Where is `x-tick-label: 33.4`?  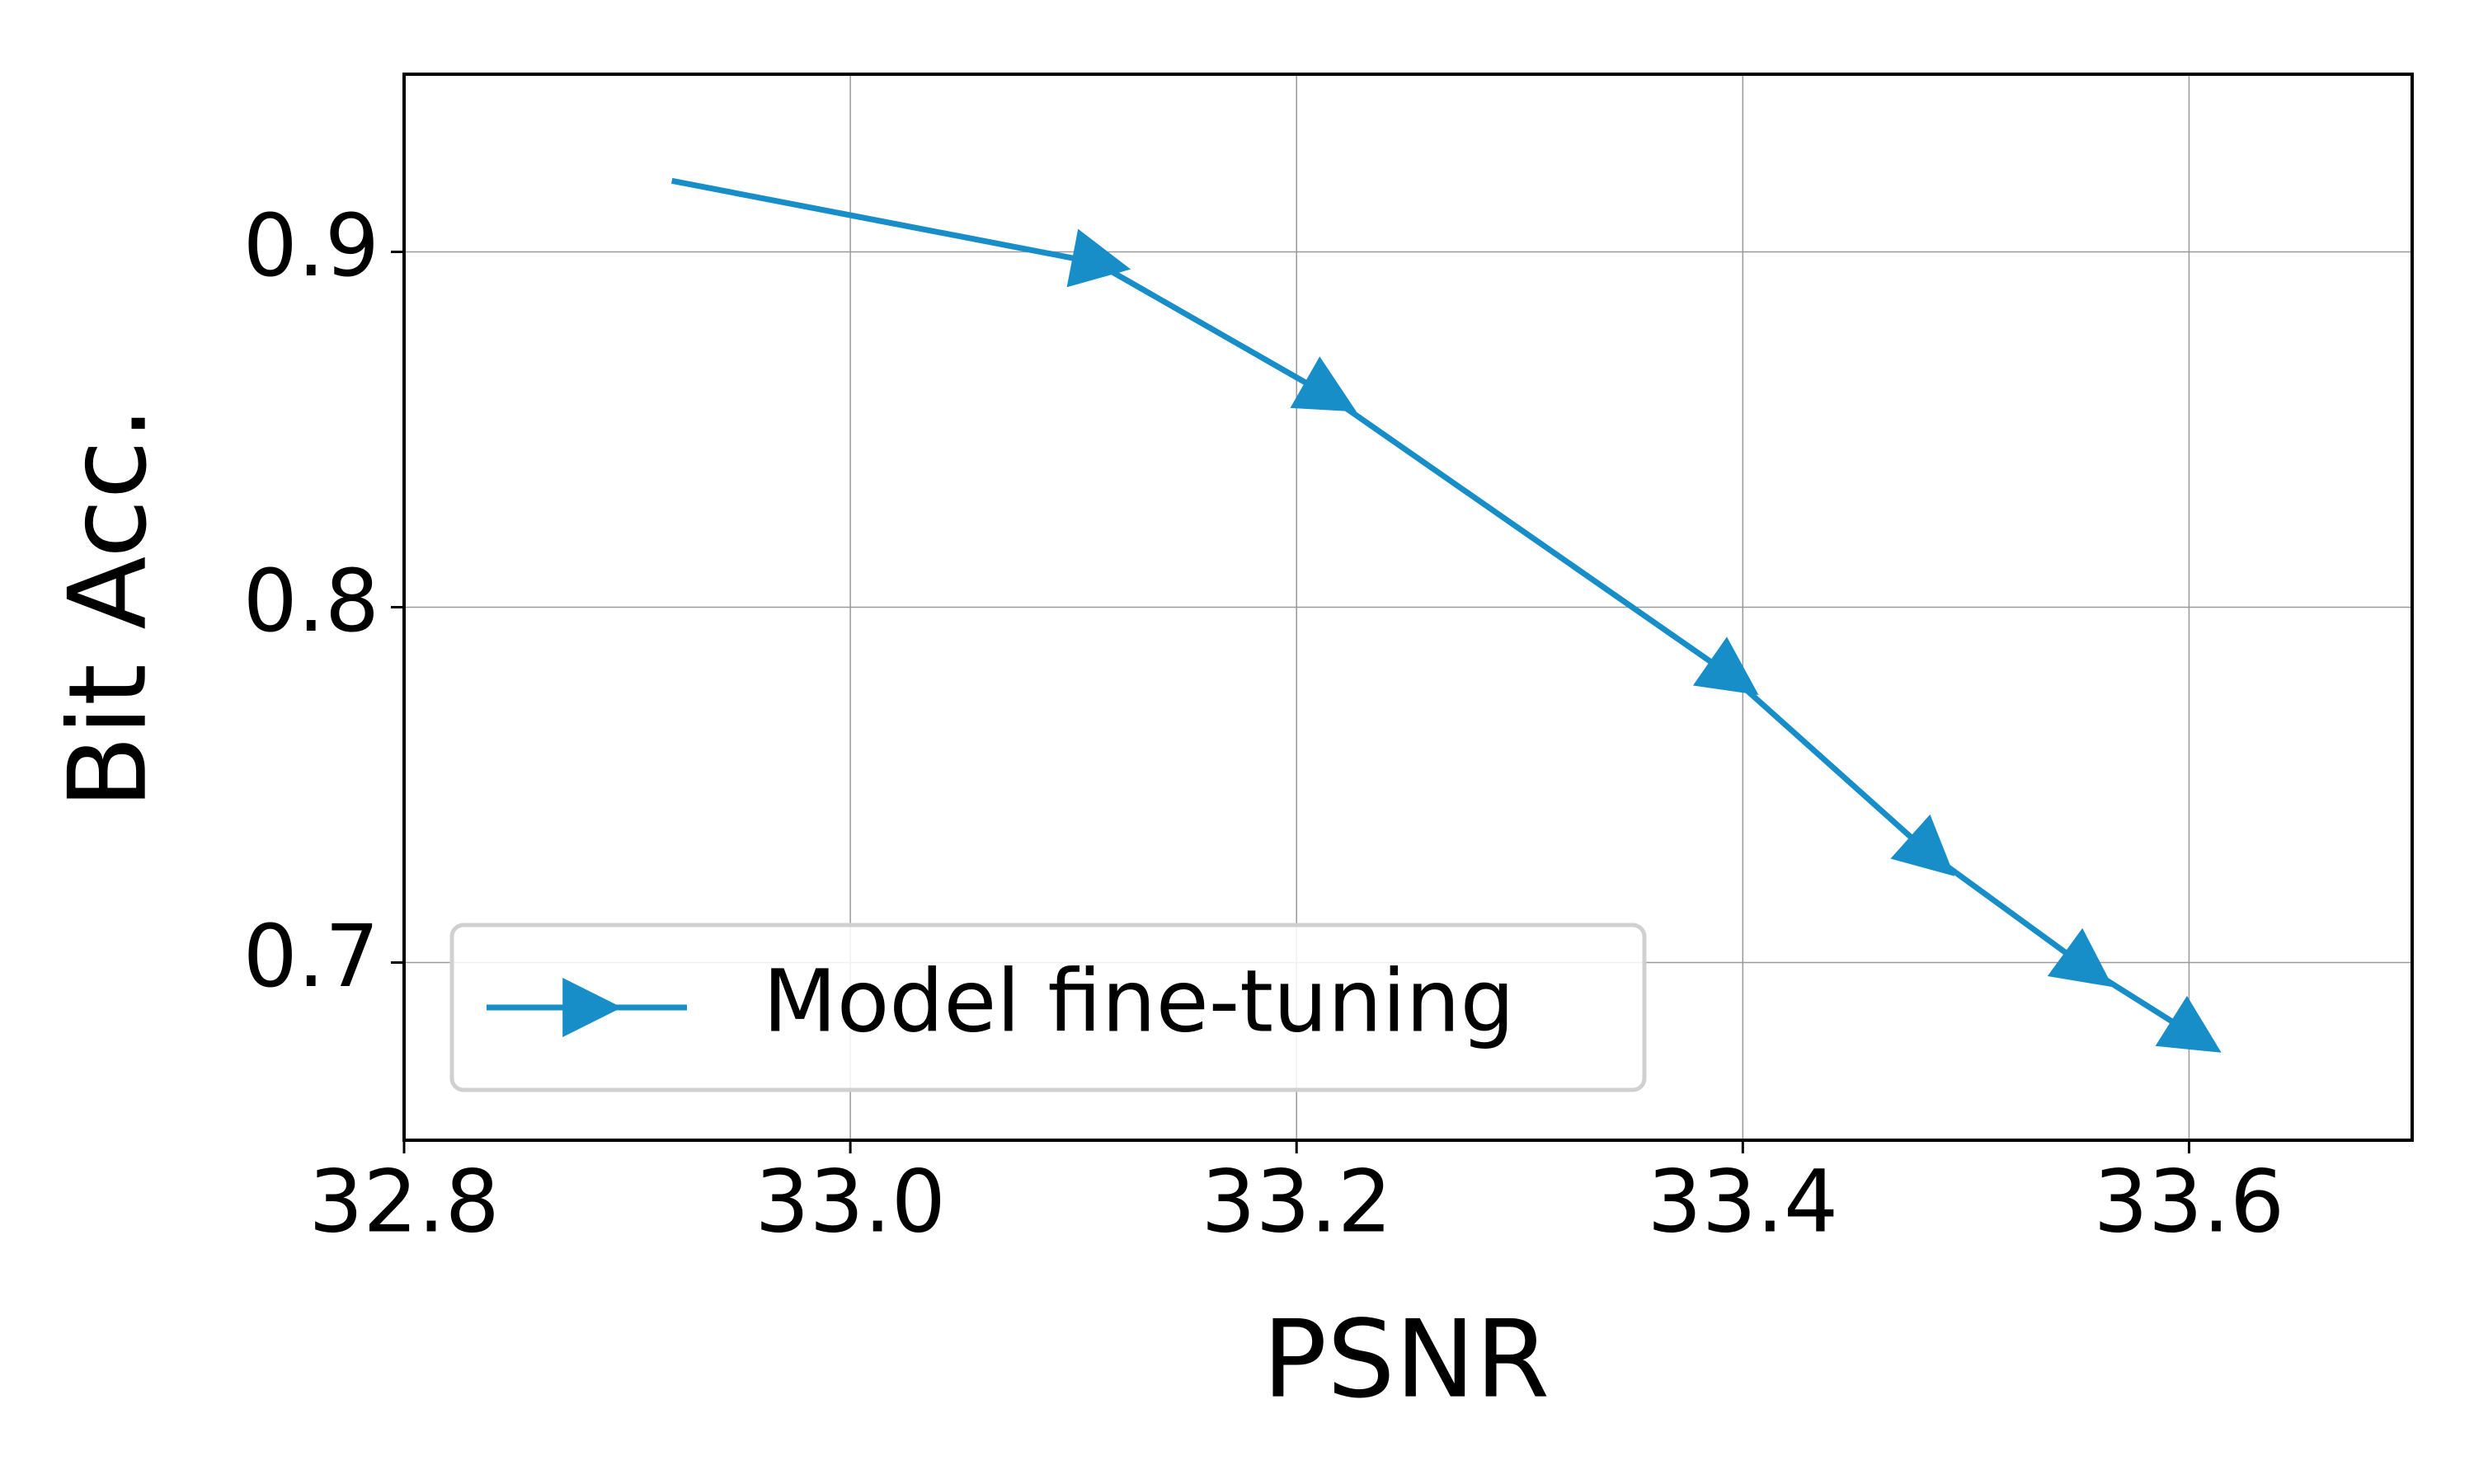 x-tick-label: 33.4 is located at coordinates (1743, 1201).